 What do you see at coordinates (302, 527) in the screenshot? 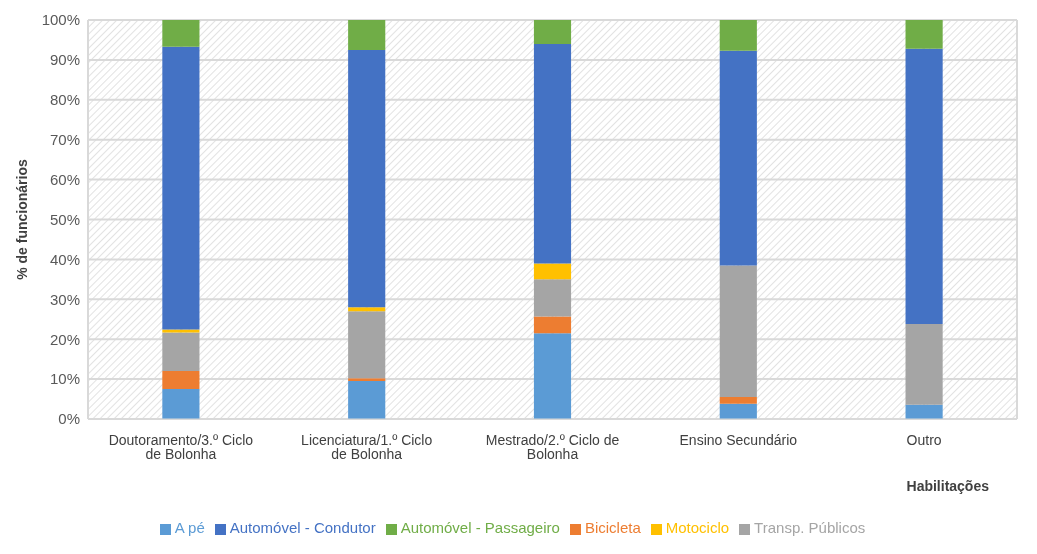
I see `legend-label: Automóvel - Condutor` at bounding box center [302, 527].